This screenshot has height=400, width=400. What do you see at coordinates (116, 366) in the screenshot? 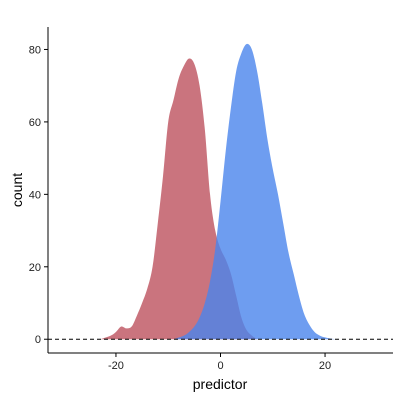
I see `x-tick-label: -20` at bounding box center [116, 366].